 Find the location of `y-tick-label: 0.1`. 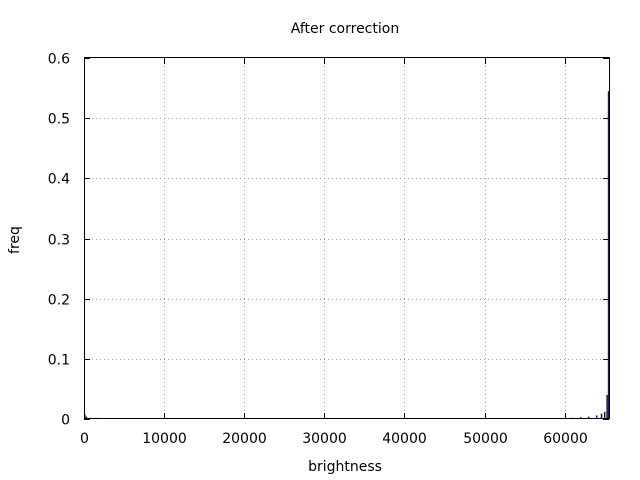

y-tick-label: 0.1 is located at coordinates (59, 361).